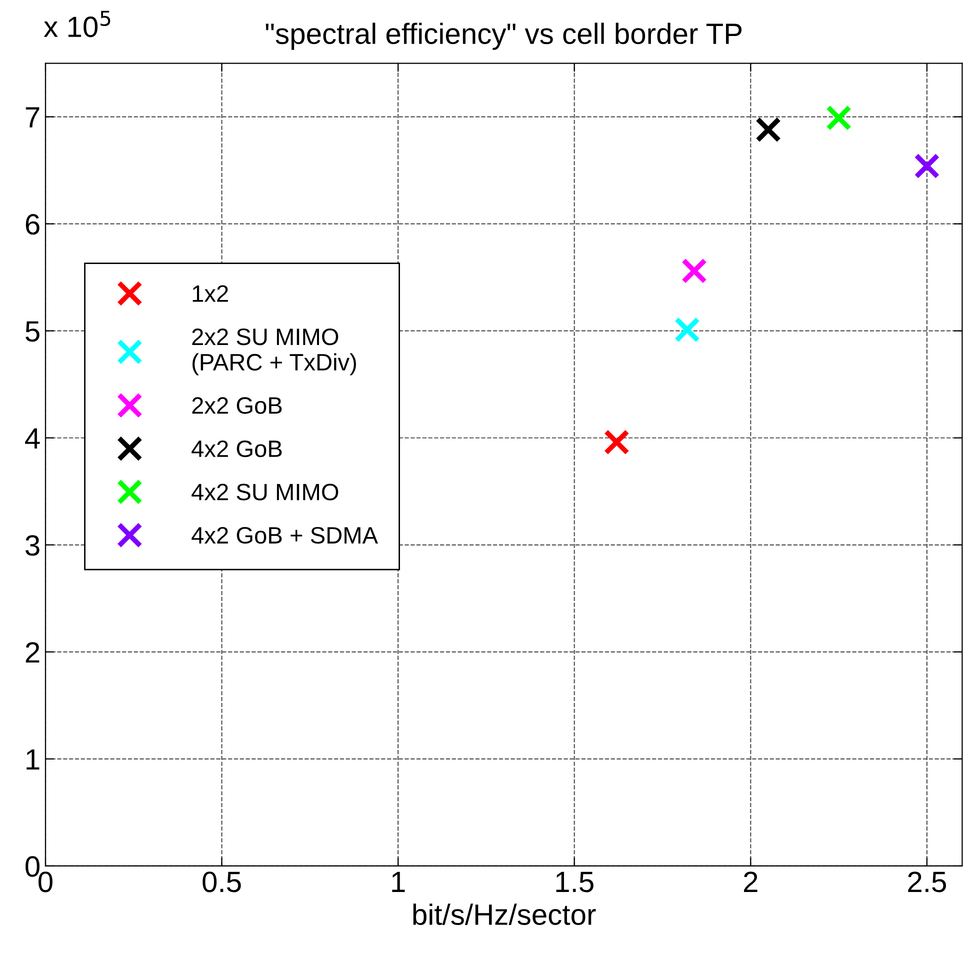 This screenshot has width=968, height=959. I want to click on legend-label: 1x2, so click(210, 293).